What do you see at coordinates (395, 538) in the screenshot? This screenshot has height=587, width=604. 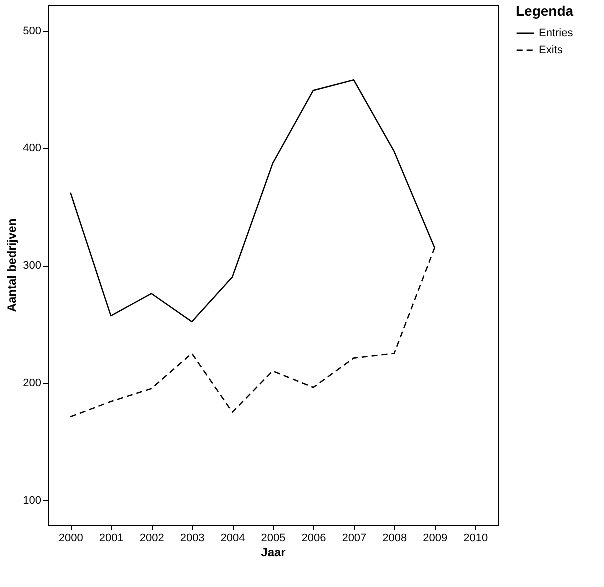 I see `x-tick-label: 2008` at bounding box center [395, 538].